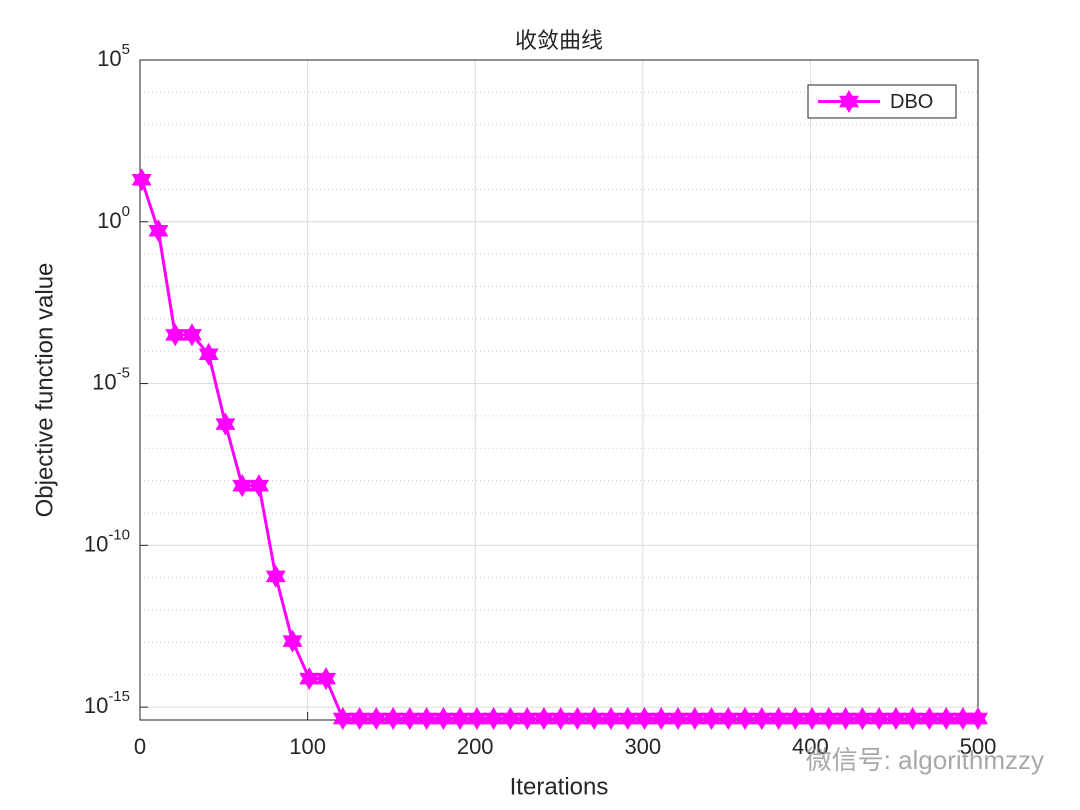 Image resolution: width=1080 pixels, height=810 pixels. I want to click on x-tick-label: 300, so click(642, 746).